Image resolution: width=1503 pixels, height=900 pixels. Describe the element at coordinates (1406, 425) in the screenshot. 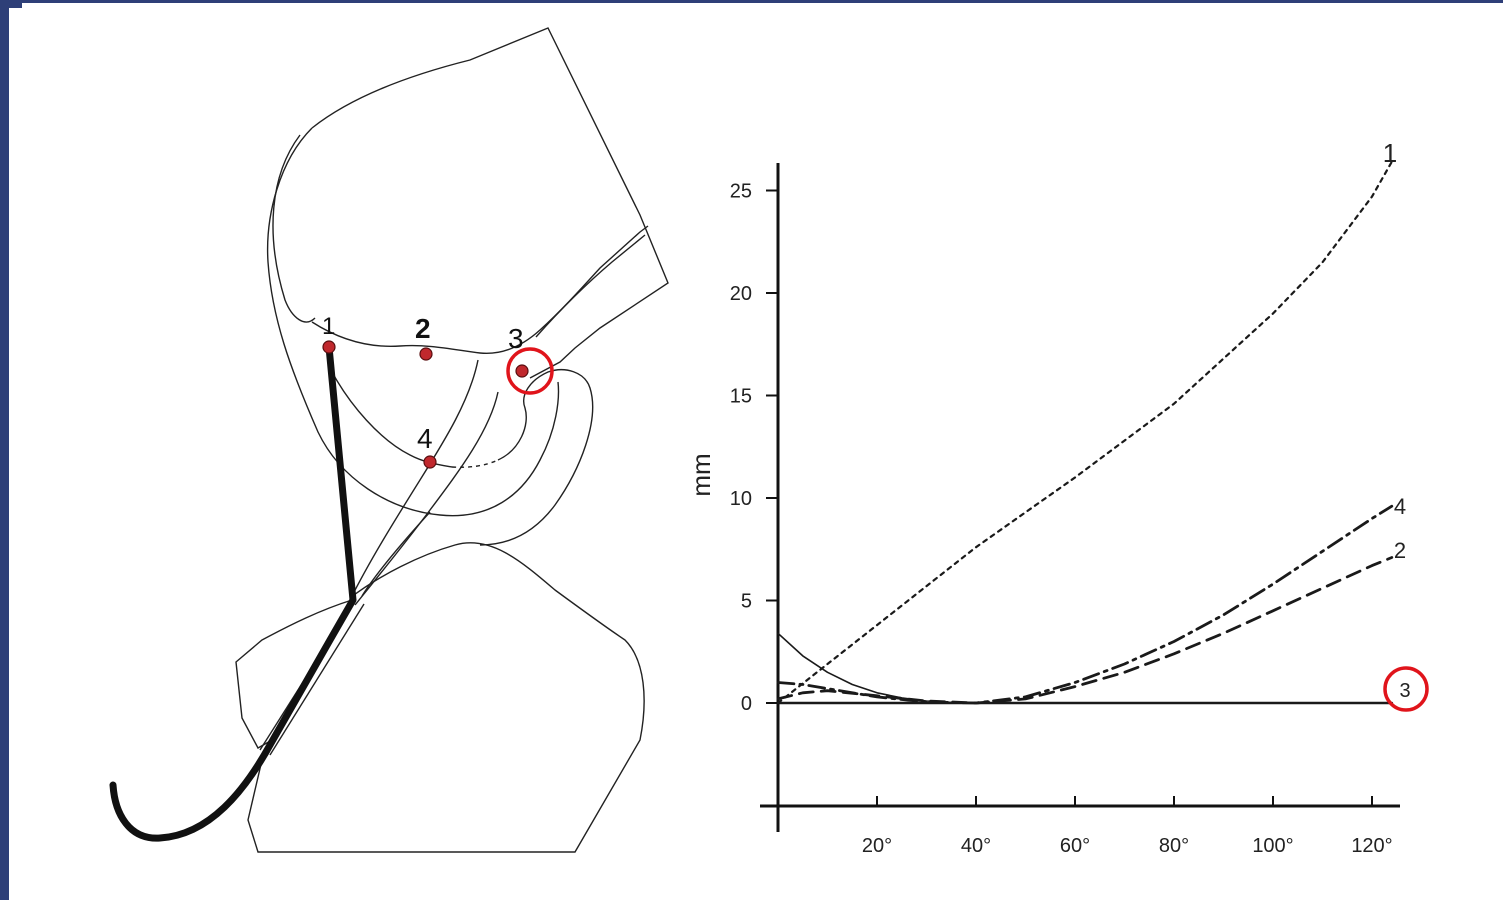

I see `series-labels: 1 4 2 3` at that location.